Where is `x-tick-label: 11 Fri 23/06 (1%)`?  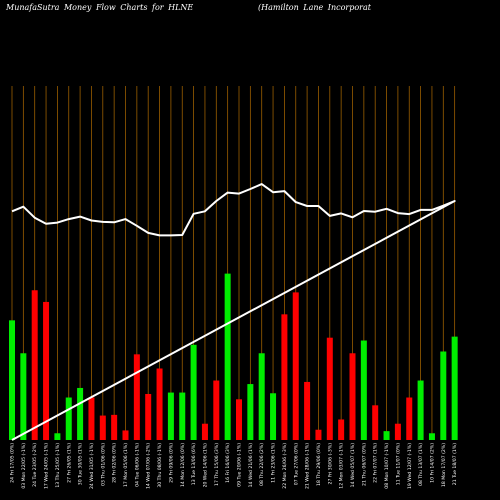
x-tick-label: 11 Fri 23/06 (1%) is located at coordinates (274, 463).